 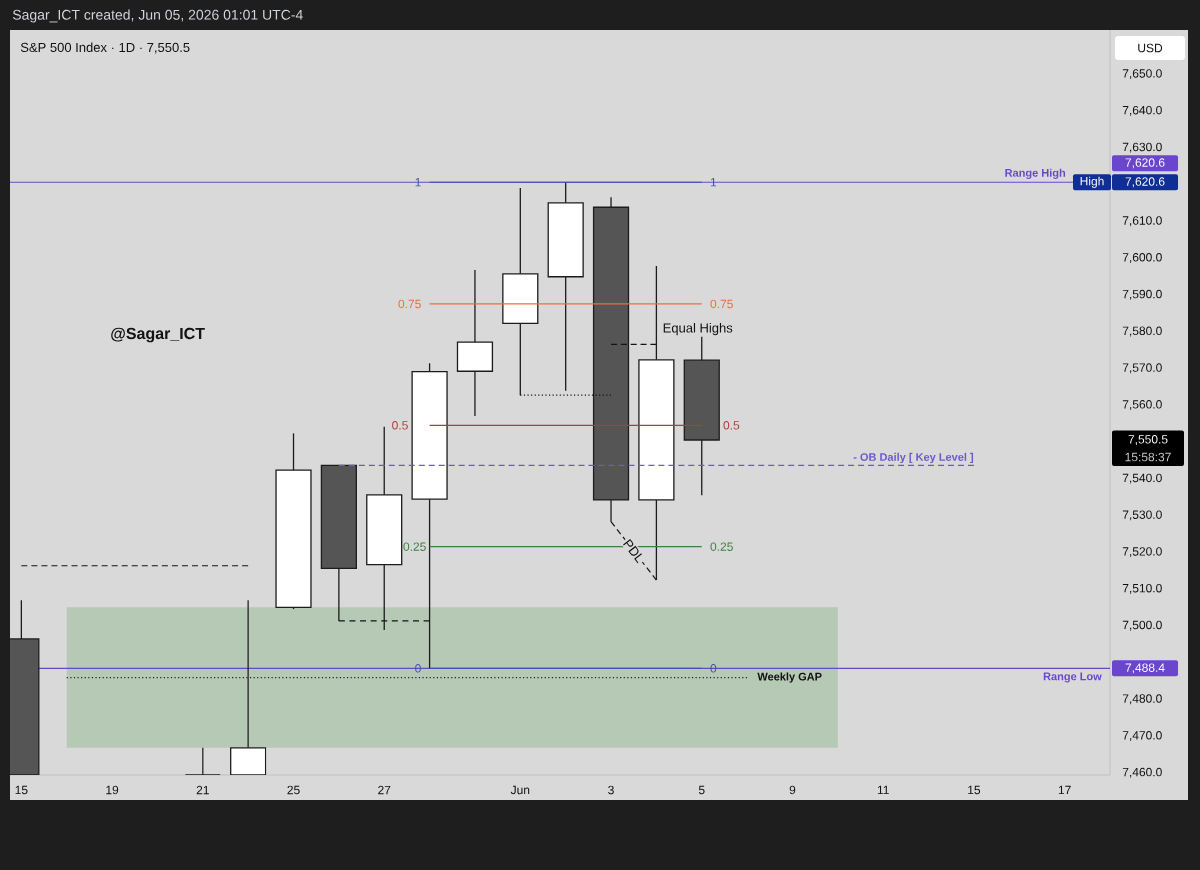 What do you see at coordinates (792, 790) in the screenshot?
I see `x-tick-label: 9` at bounding box center [792, 790].